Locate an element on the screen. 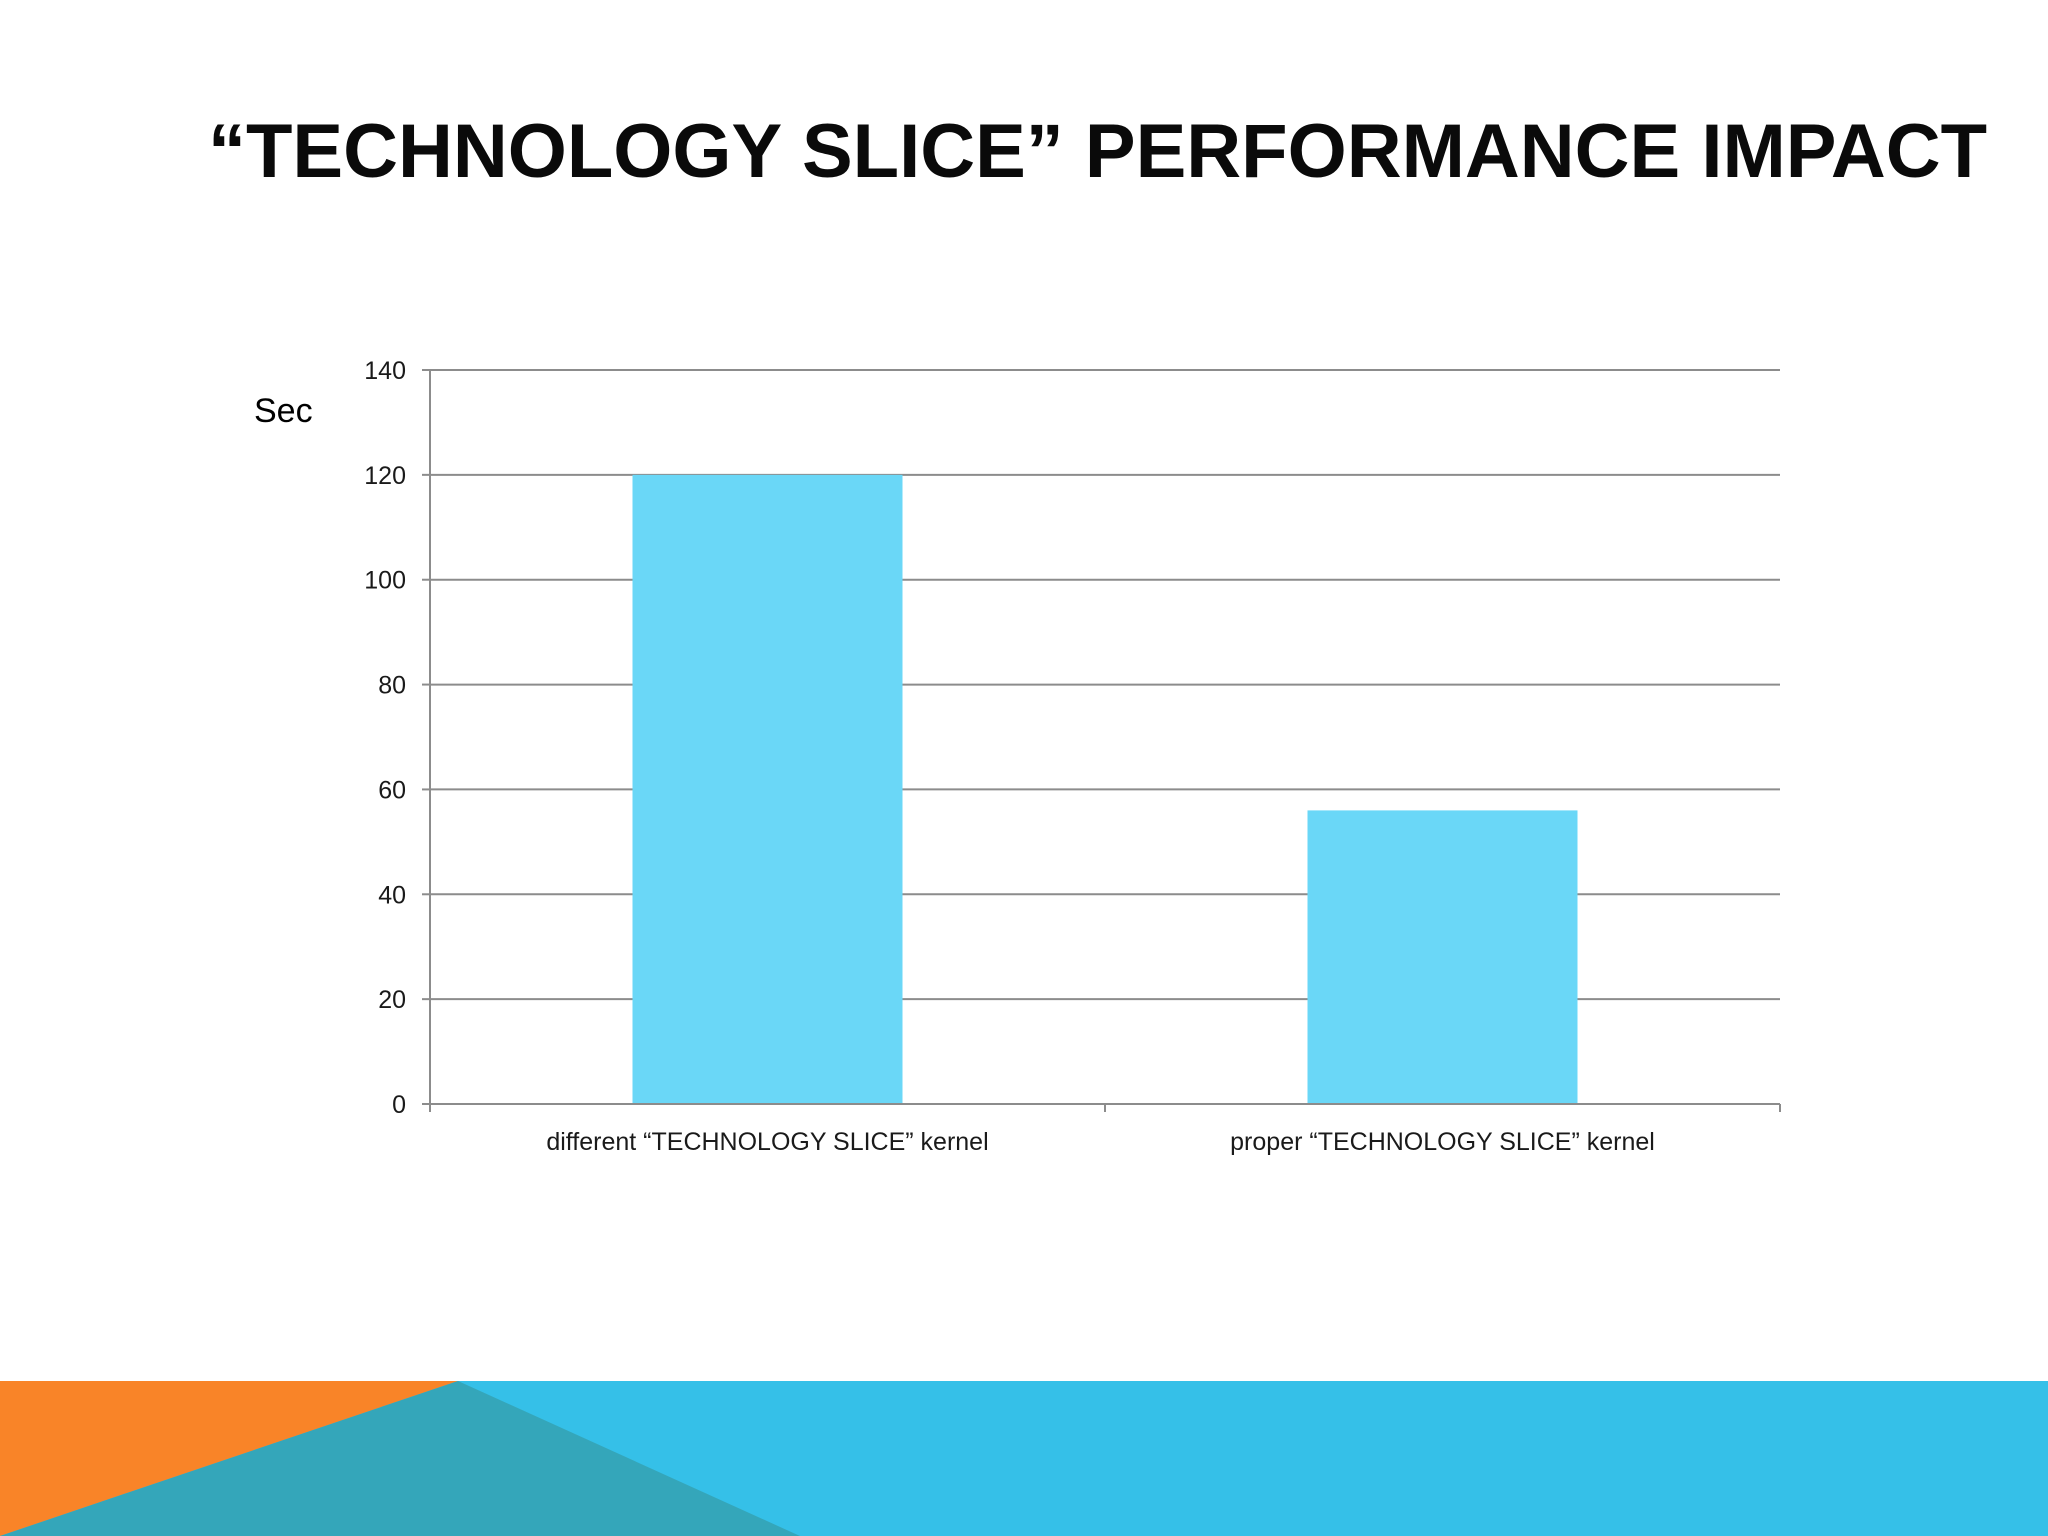  y-tick-label: 0 is located at coordinates (399, 1105).